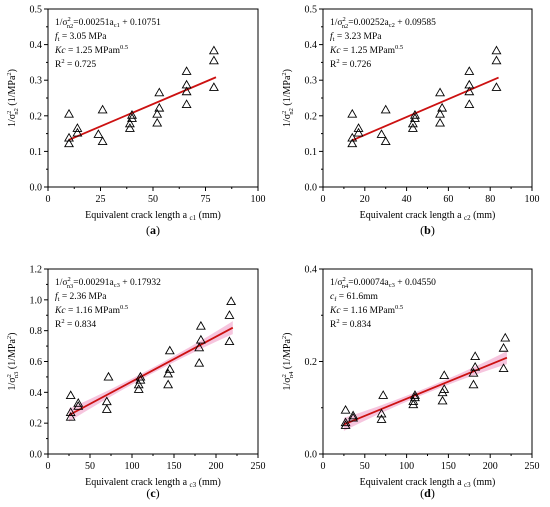 This screenshot has width=550, height=507. Describe the element at coordinates (383, 23) in the screenshot. I see `annotation-eq: 1/σ2 n2=0.00252ac2 + 0.09585` at that location.